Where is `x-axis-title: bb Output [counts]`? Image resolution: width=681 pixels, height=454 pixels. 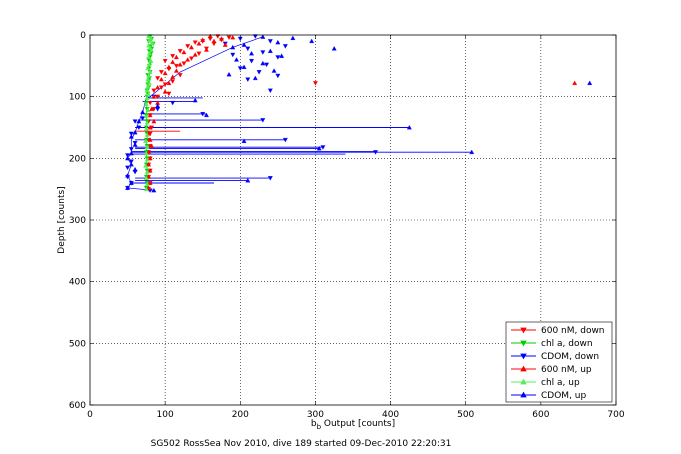
x-axis-title: bb Output [counts] is located at coordinates (353, 425).